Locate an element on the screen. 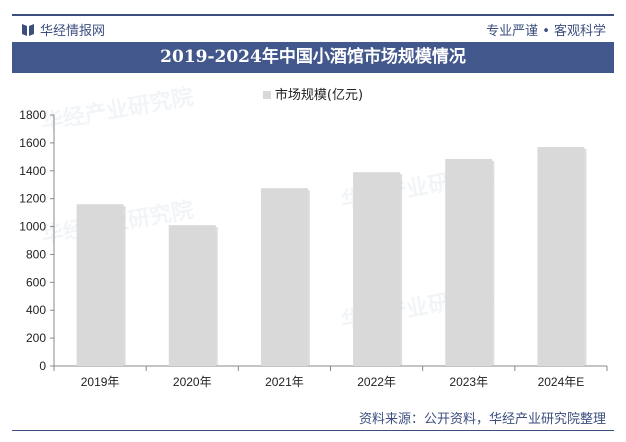 The height and width of the screenshot is (442, 626). legend: 市场规模(亿元) is located at coordinates (313, 93).